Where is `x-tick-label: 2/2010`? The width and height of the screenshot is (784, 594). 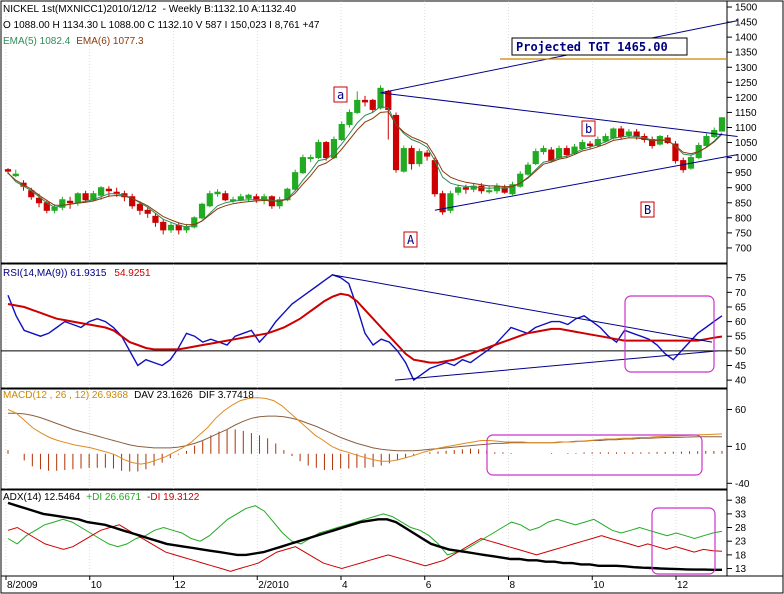
x-tick-label: 2/2010 is located at coordinates (273, 585).